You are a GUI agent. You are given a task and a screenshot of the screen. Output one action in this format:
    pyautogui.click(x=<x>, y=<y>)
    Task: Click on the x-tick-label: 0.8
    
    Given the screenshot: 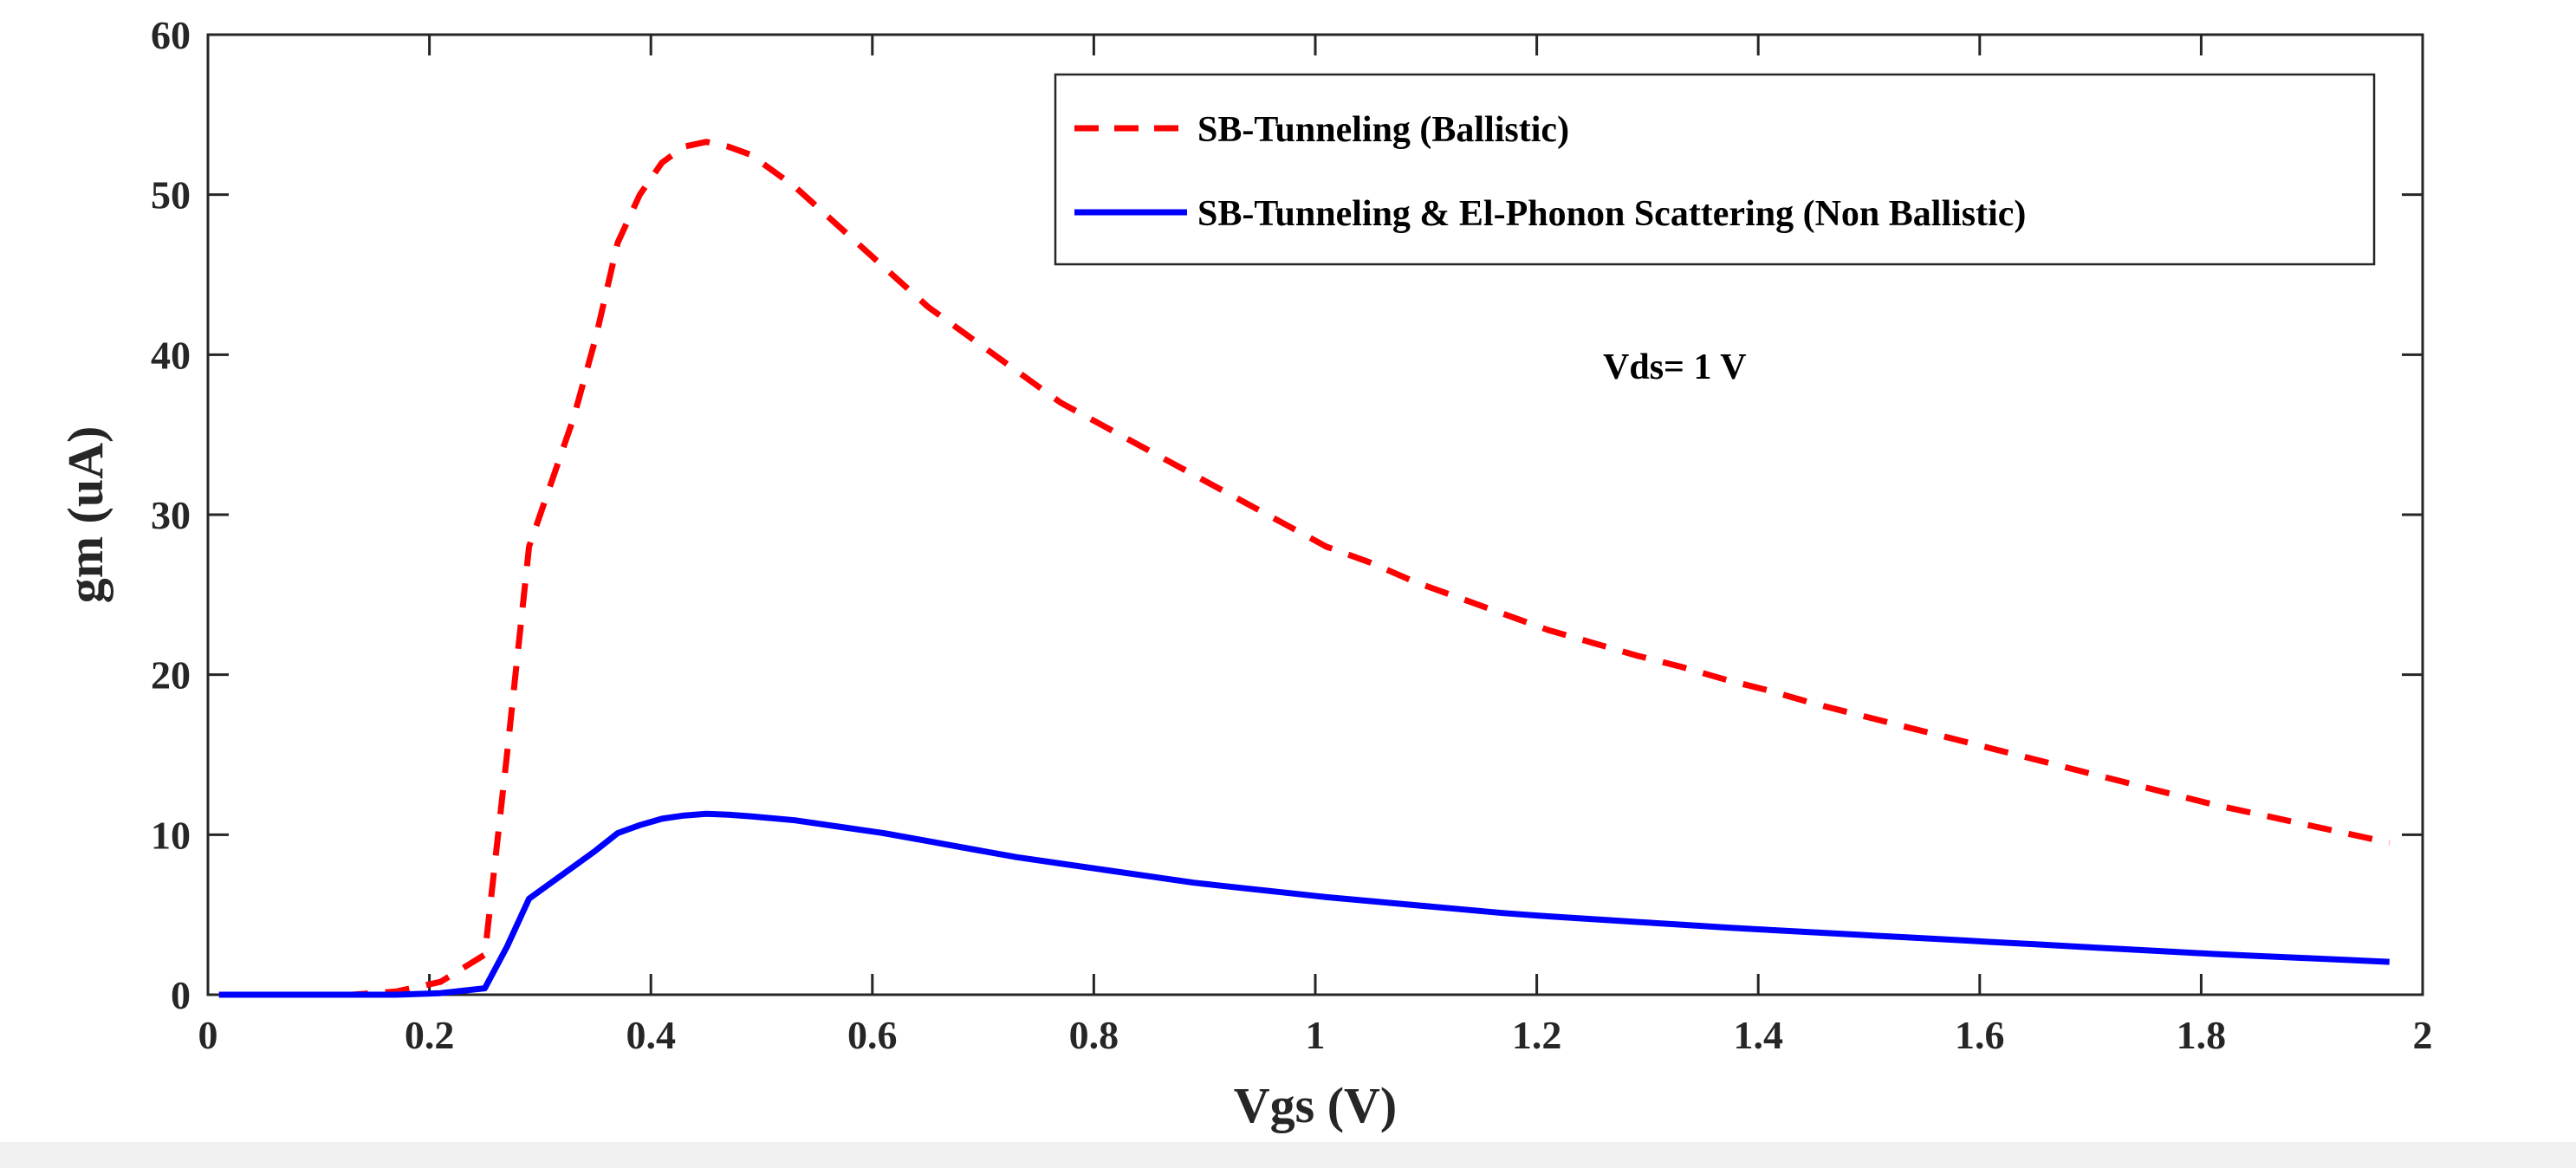 What is the action you would take?
    pyautogui.click(x=1094, y=1035)
    